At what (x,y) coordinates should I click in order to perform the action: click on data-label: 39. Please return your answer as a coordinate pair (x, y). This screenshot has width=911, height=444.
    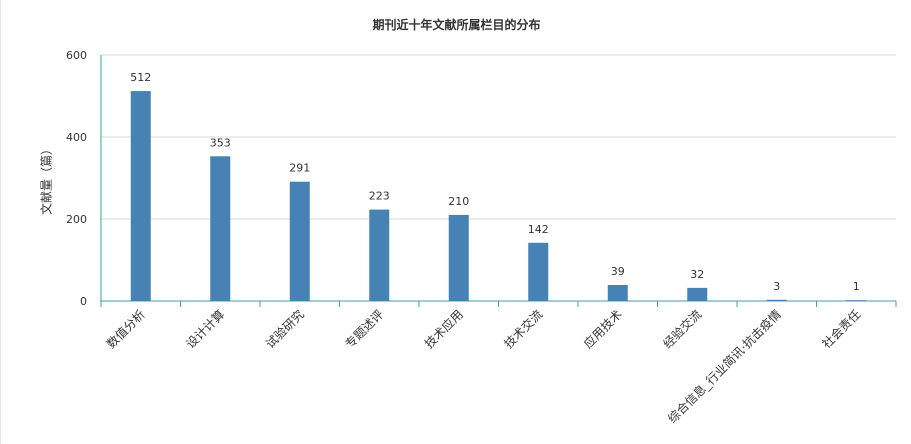
    Looking at the image, I should click on (618, 271).